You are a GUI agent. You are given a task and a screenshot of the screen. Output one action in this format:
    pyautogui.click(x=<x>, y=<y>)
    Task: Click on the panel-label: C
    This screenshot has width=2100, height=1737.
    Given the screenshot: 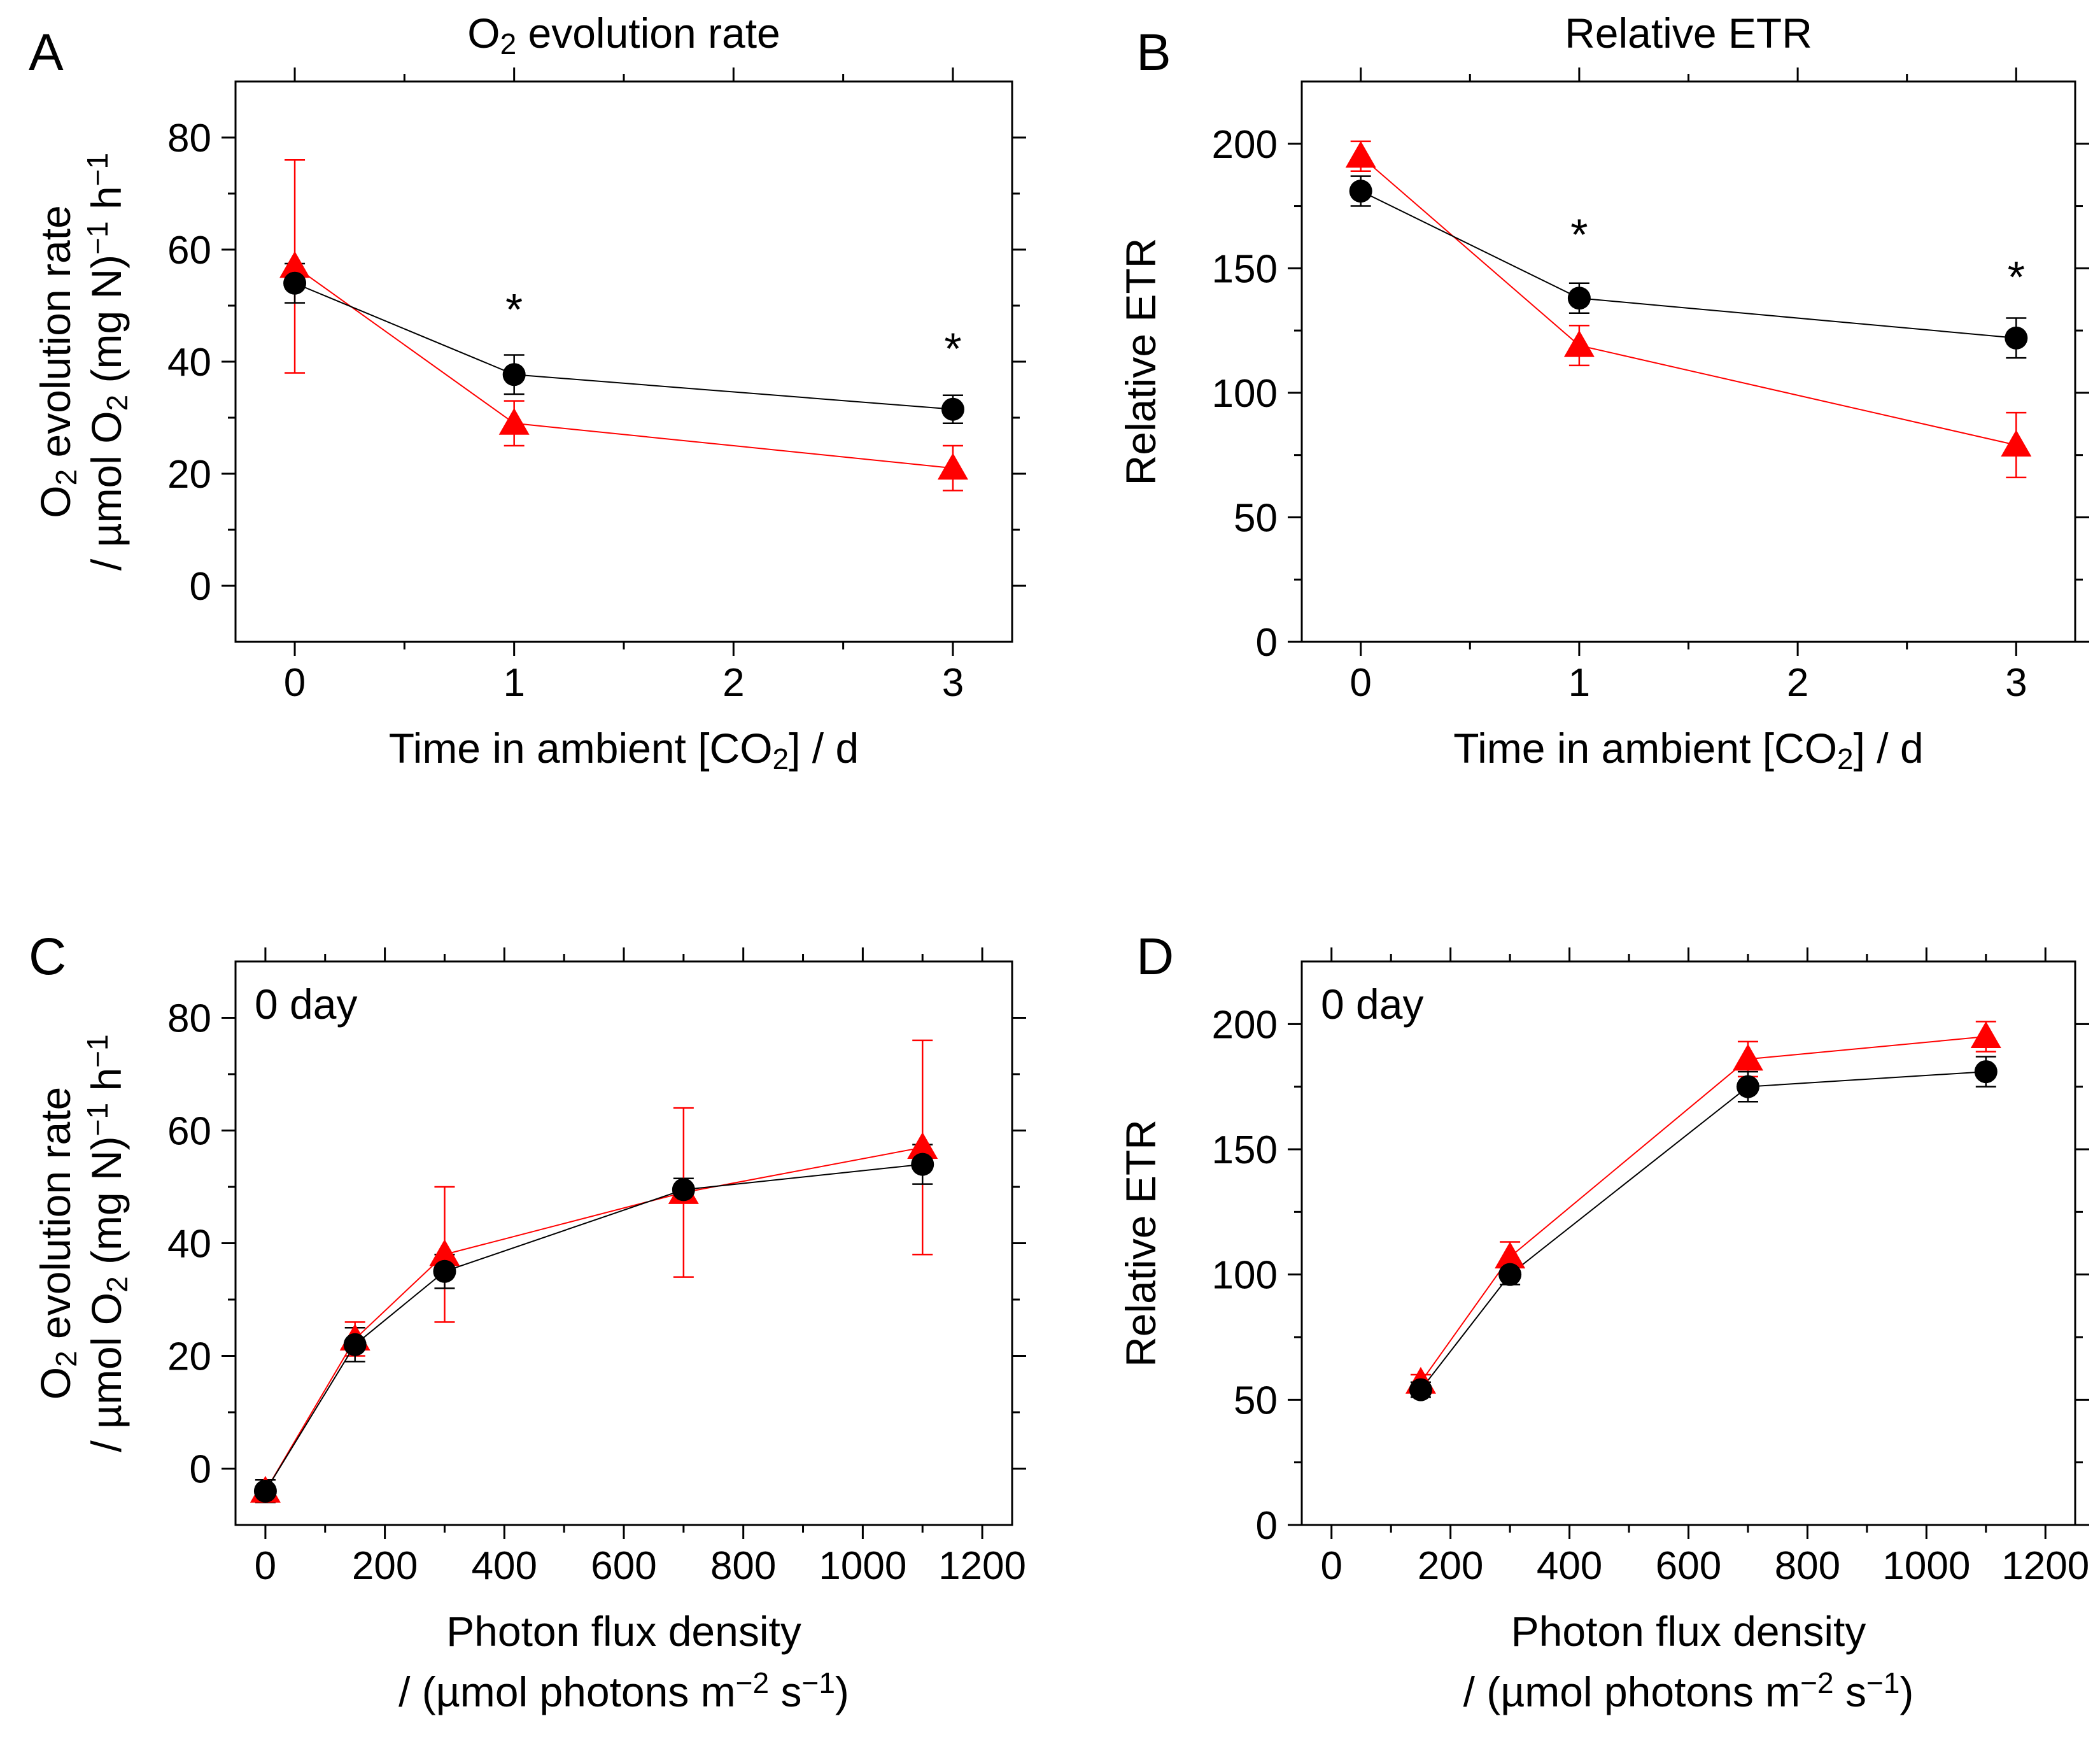 What is the action you would take?
    pyautogui.click(x=47, y=957)
    